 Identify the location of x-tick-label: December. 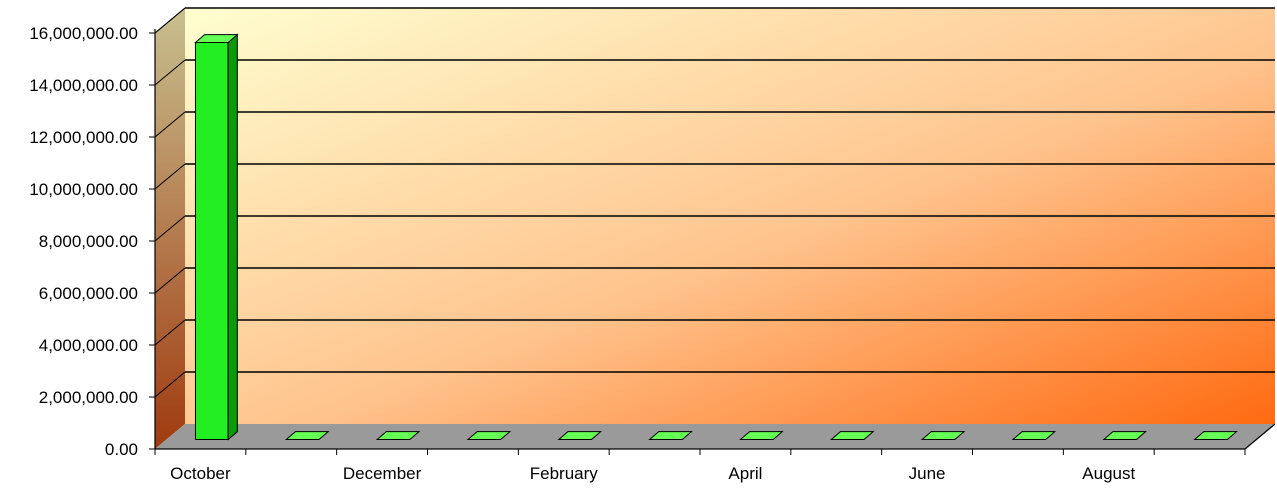
(382, 473).